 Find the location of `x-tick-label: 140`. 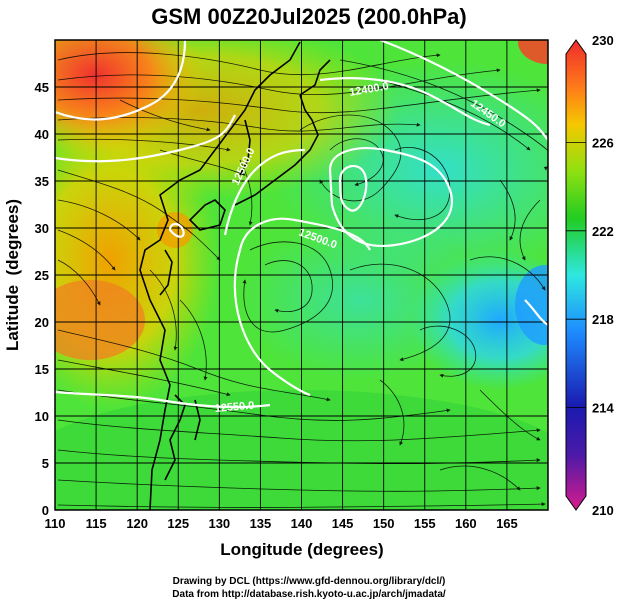

x-tick-label: 140 is located at coordinates (302, 523).